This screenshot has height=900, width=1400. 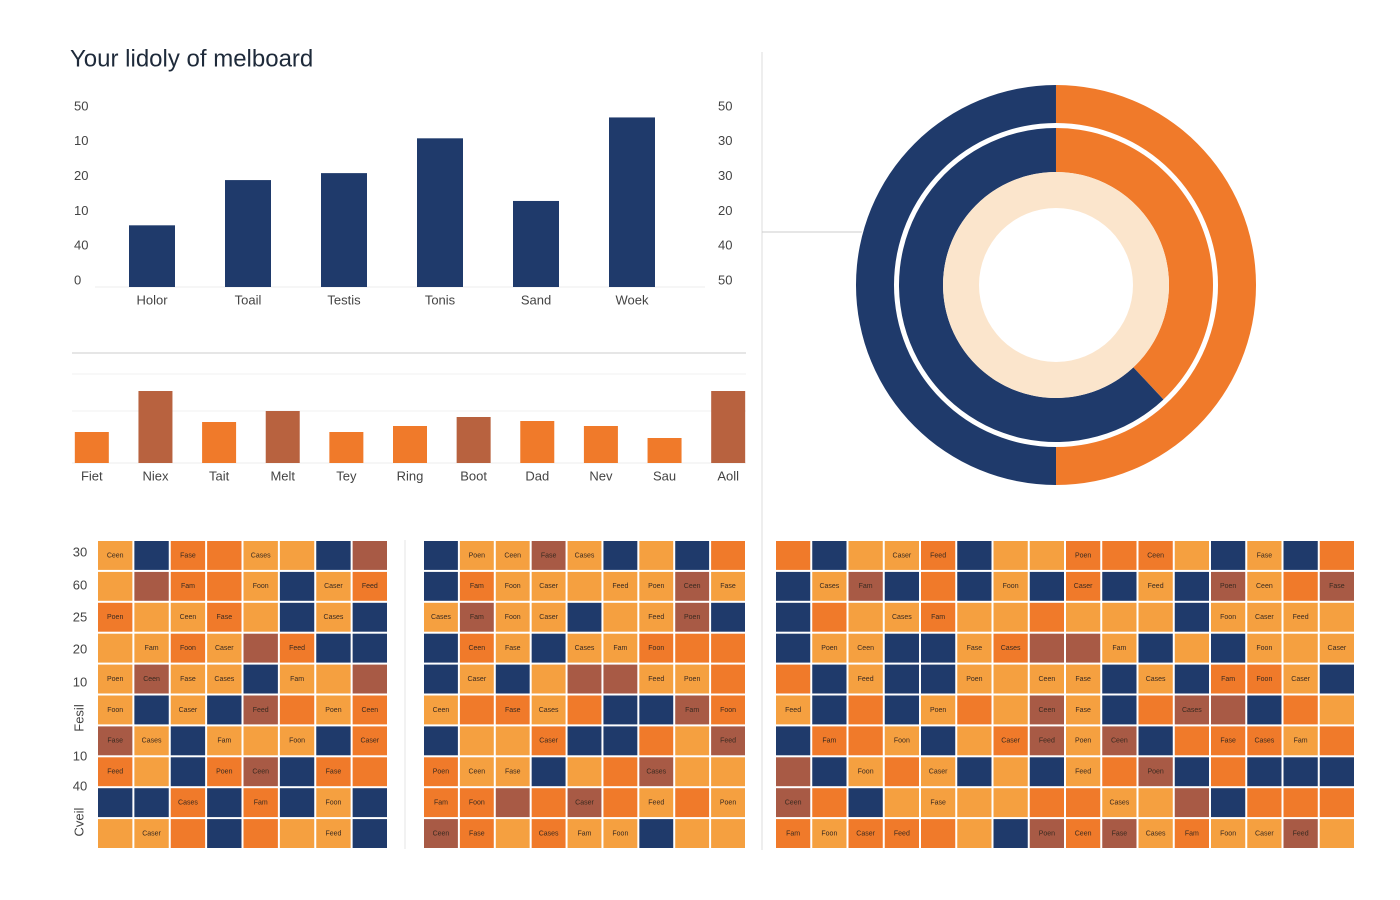 What do you see at coordinates (725, 140) in the screenshot?
I see `y2-tick-label: 30` at bounding box center [725, 140].